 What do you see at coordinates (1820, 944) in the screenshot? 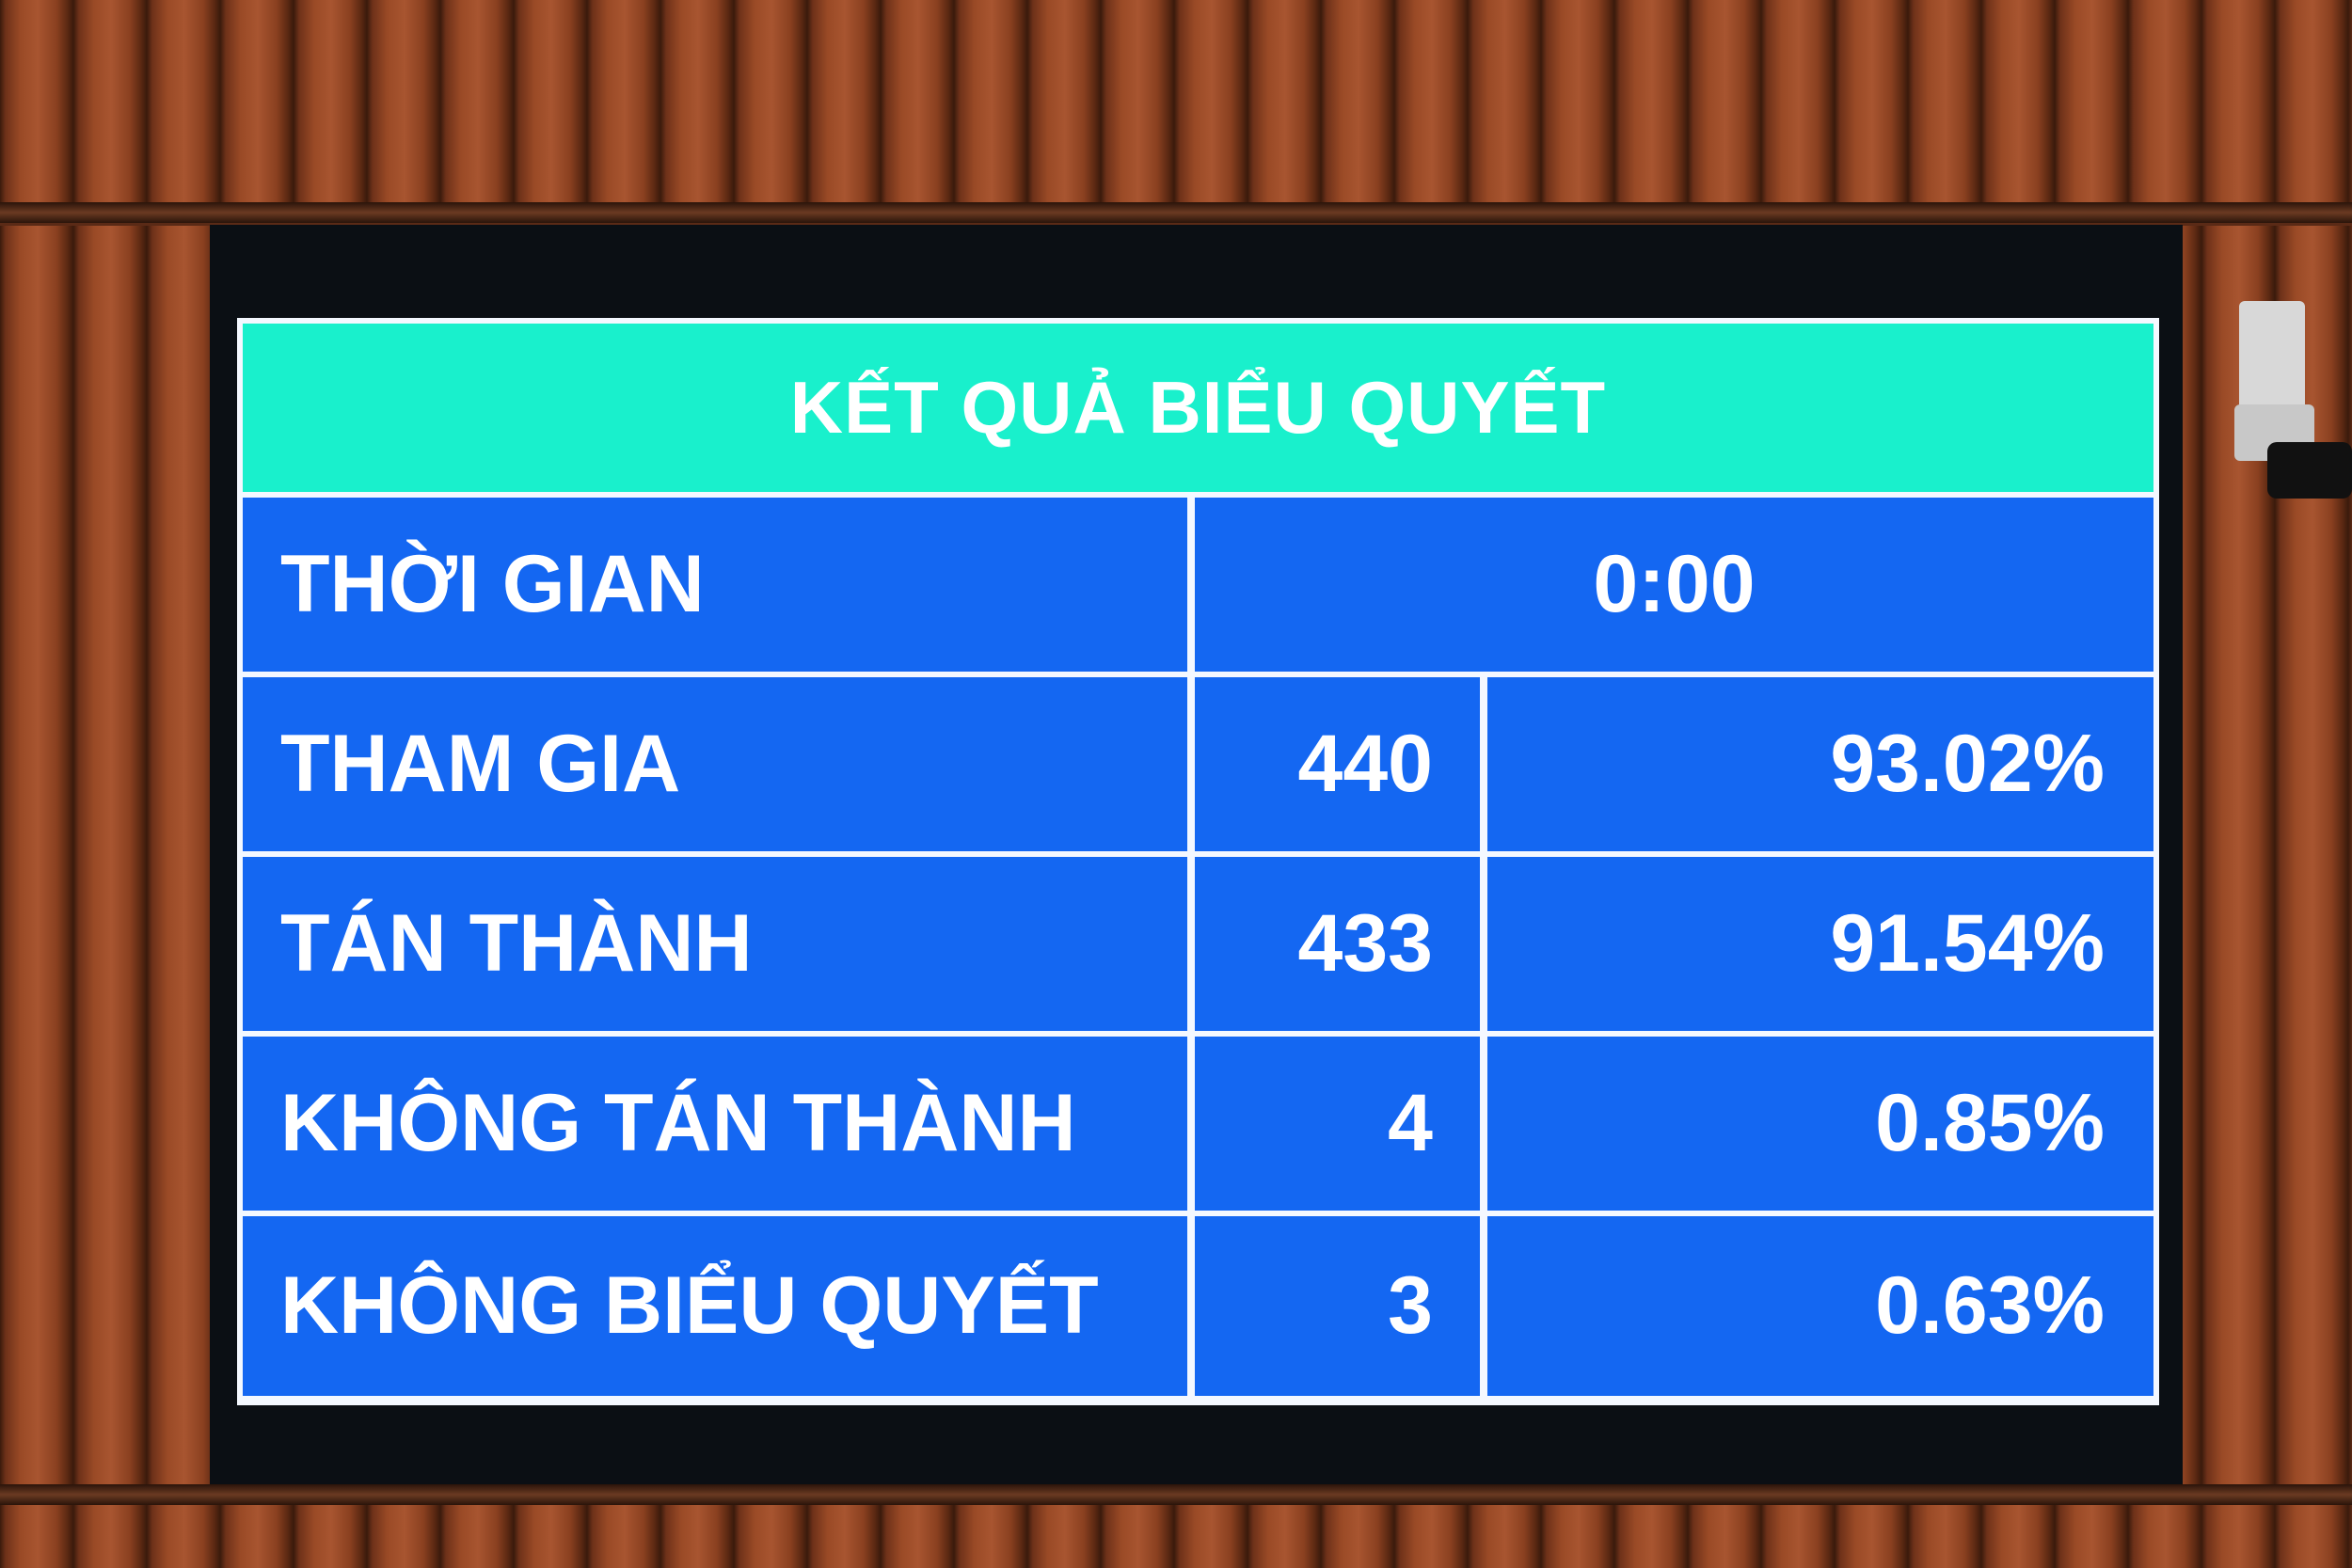
I see `row-percent: 91.54%` at bounding box center [1820, 944].